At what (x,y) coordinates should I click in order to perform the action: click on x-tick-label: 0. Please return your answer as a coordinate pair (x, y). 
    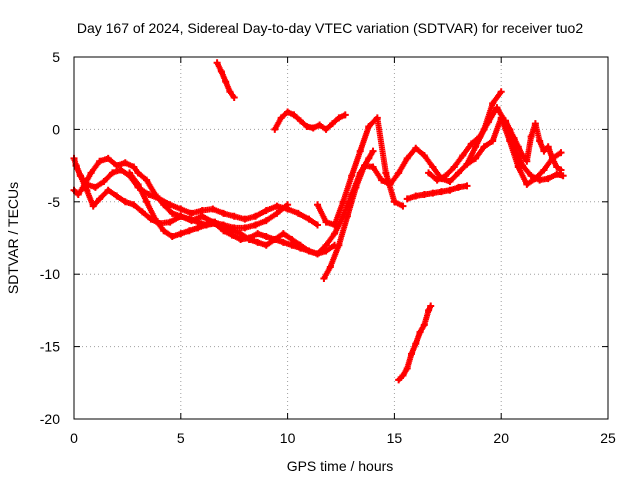
    Looking at the image, I should click on (74, 438).